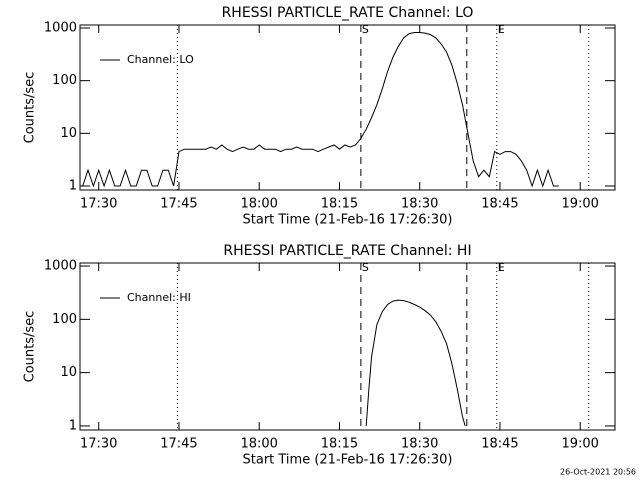 The width and height of the screenshot is (640, 480). What do you see at coordinates (598, 472) in the screenshot?
I see `footer: 26-Oct-2021 20:56` at bounding box center [598, 472].